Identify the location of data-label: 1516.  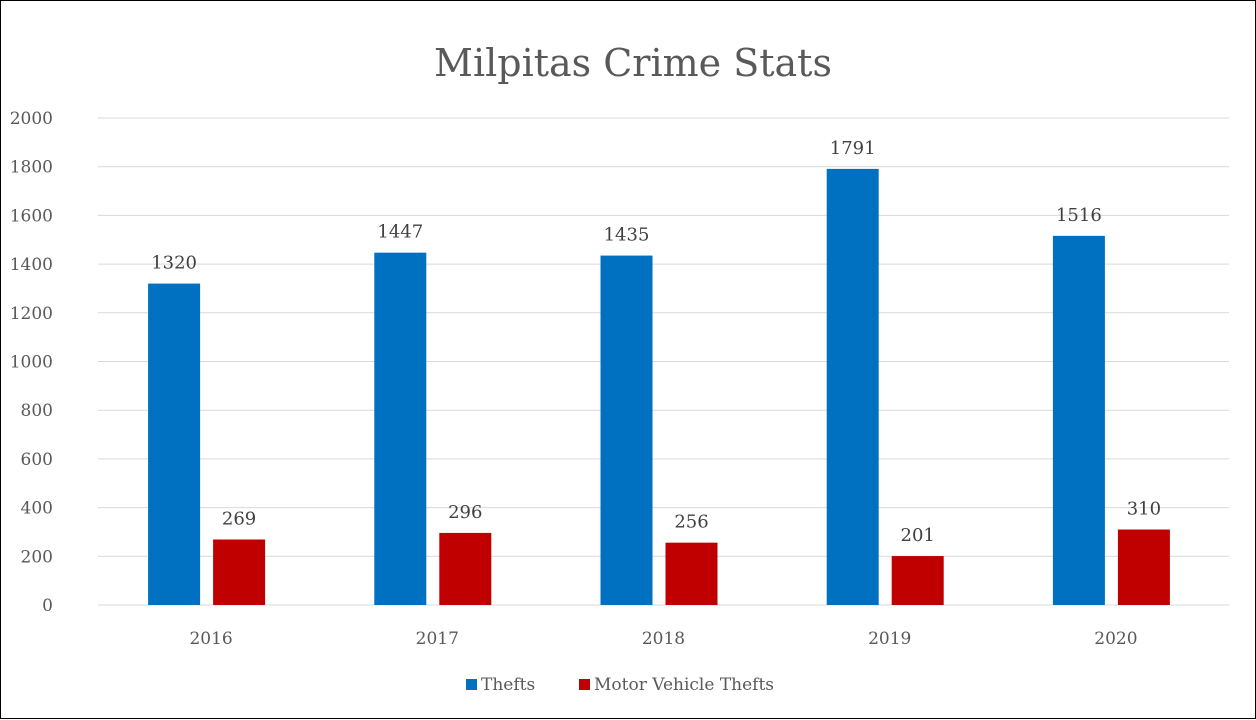
(1079, 215).